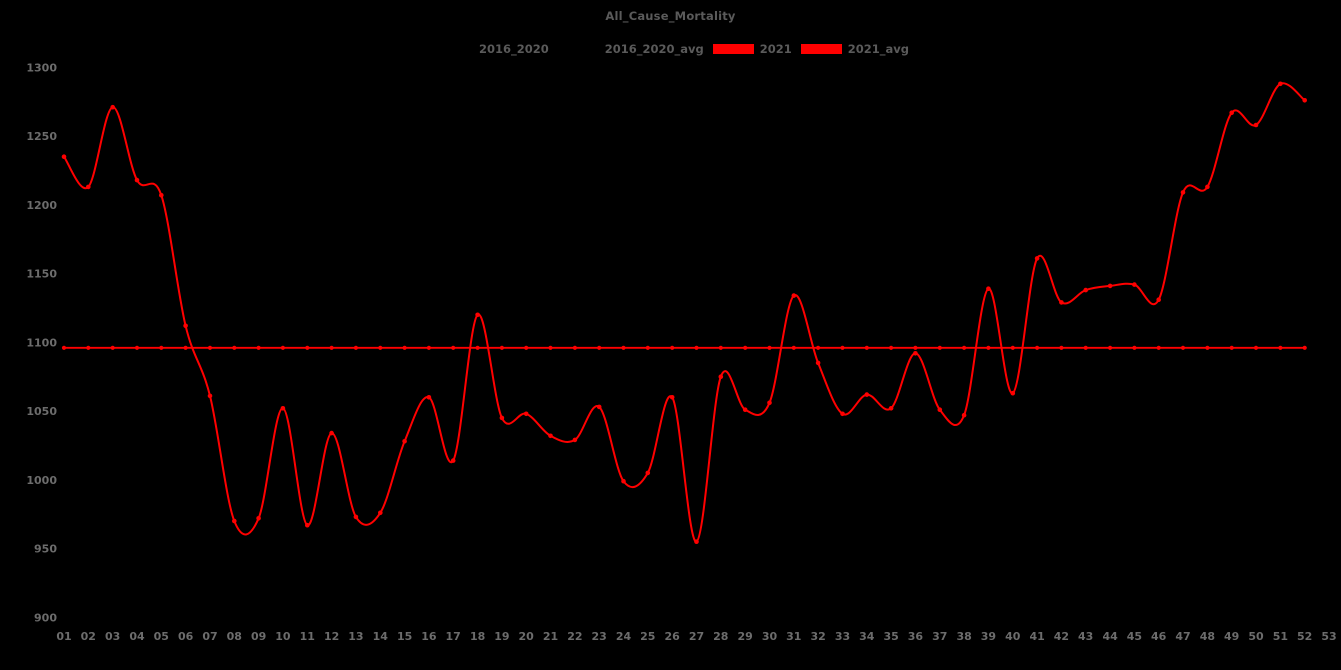 This screenshot has height=670, width=1341. Describe the element at coordinates (654, 49) in the screenshot. I see `legend-label-2016_2020_avg: 2016_2020_avg` at that location.